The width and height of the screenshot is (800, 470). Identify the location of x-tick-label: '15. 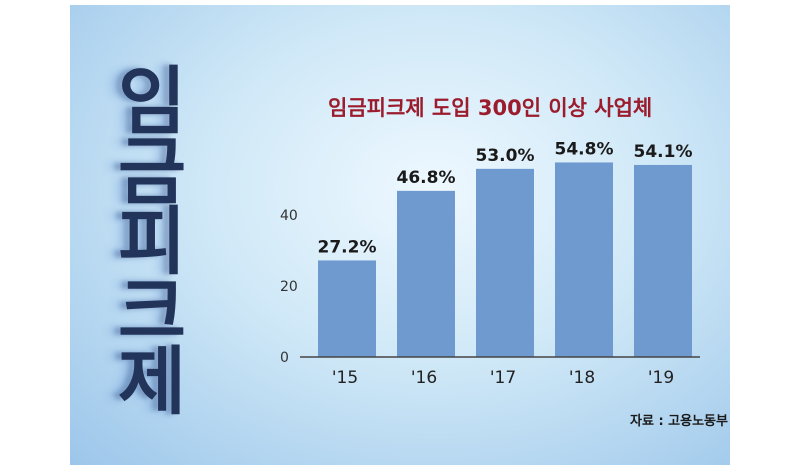
(345, 378).